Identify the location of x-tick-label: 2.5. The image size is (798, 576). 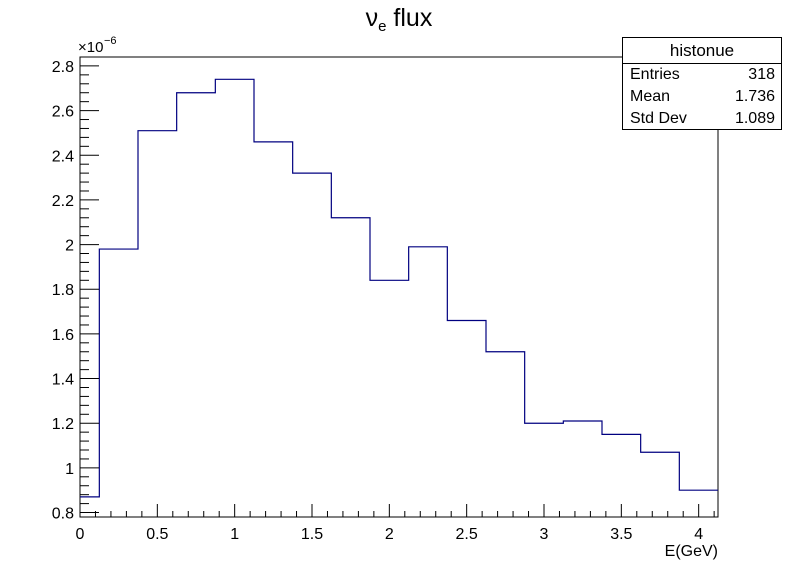
(467, 534).